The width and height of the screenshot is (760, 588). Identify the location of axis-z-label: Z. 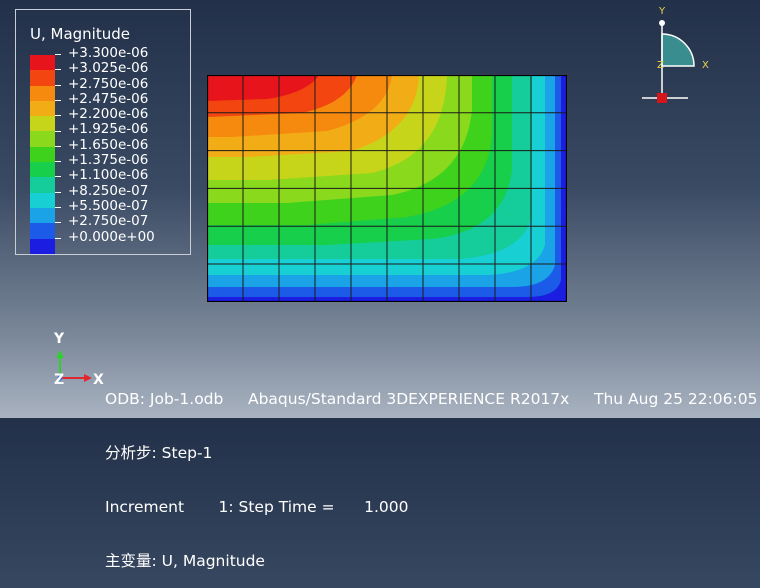
(59, 380).